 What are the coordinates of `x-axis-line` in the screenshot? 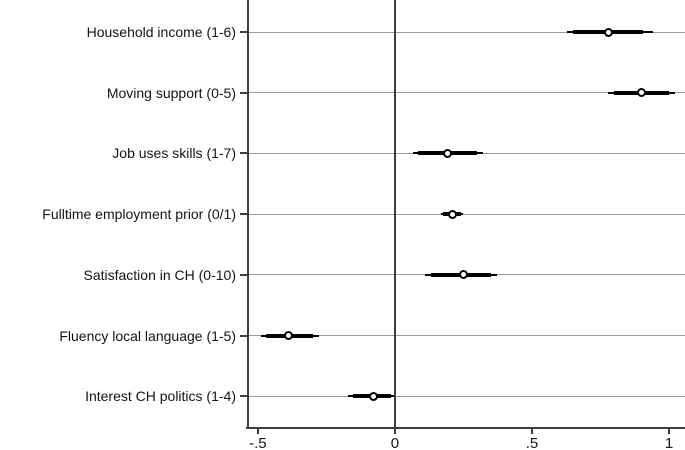 It's located at (465, 428).